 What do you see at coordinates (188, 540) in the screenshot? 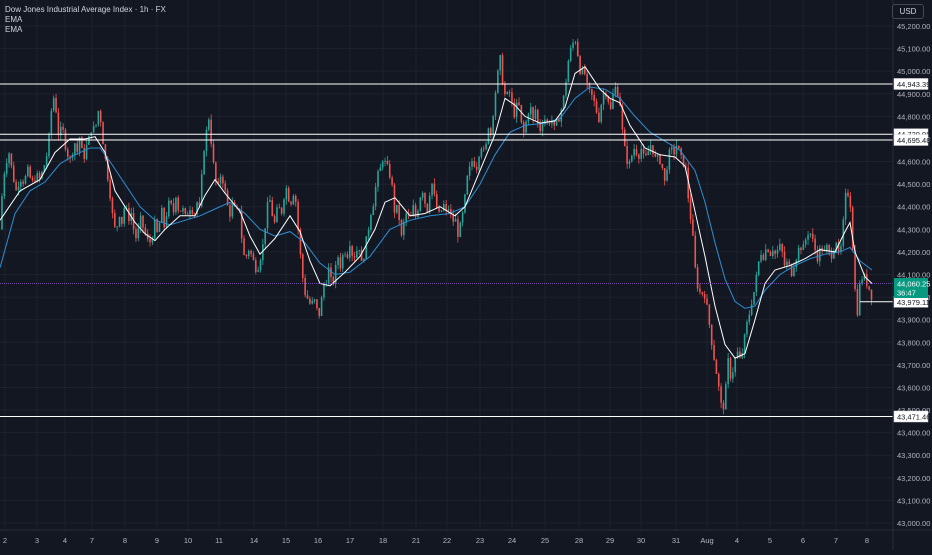
I see `x-tick-label: 10` at bounding box center [188, 540].